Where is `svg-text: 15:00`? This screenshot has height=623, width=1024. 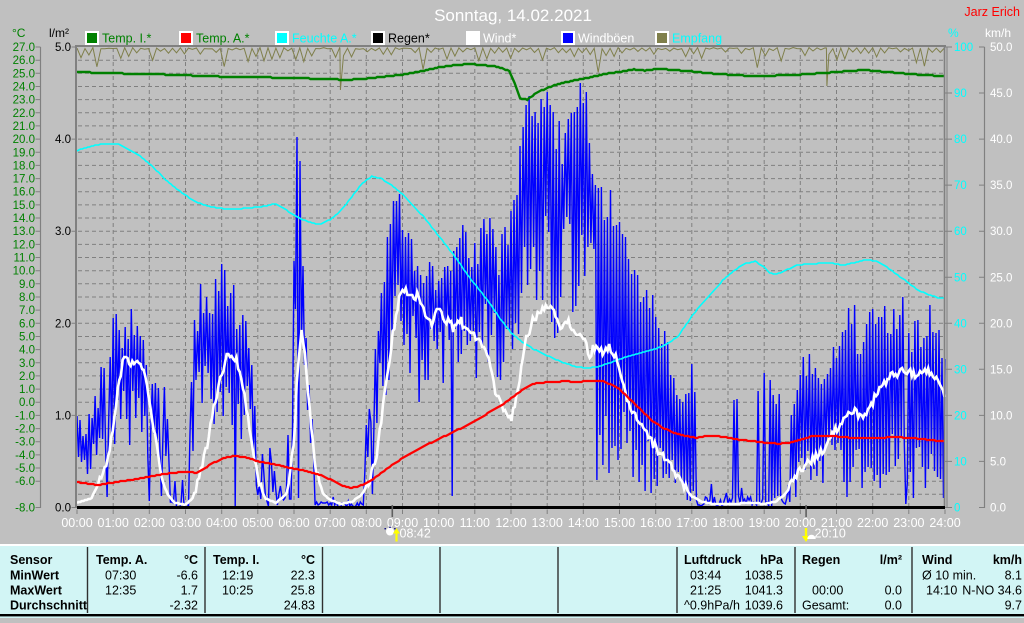
svg-text: 15:00 is located at coordinates (619, 523).